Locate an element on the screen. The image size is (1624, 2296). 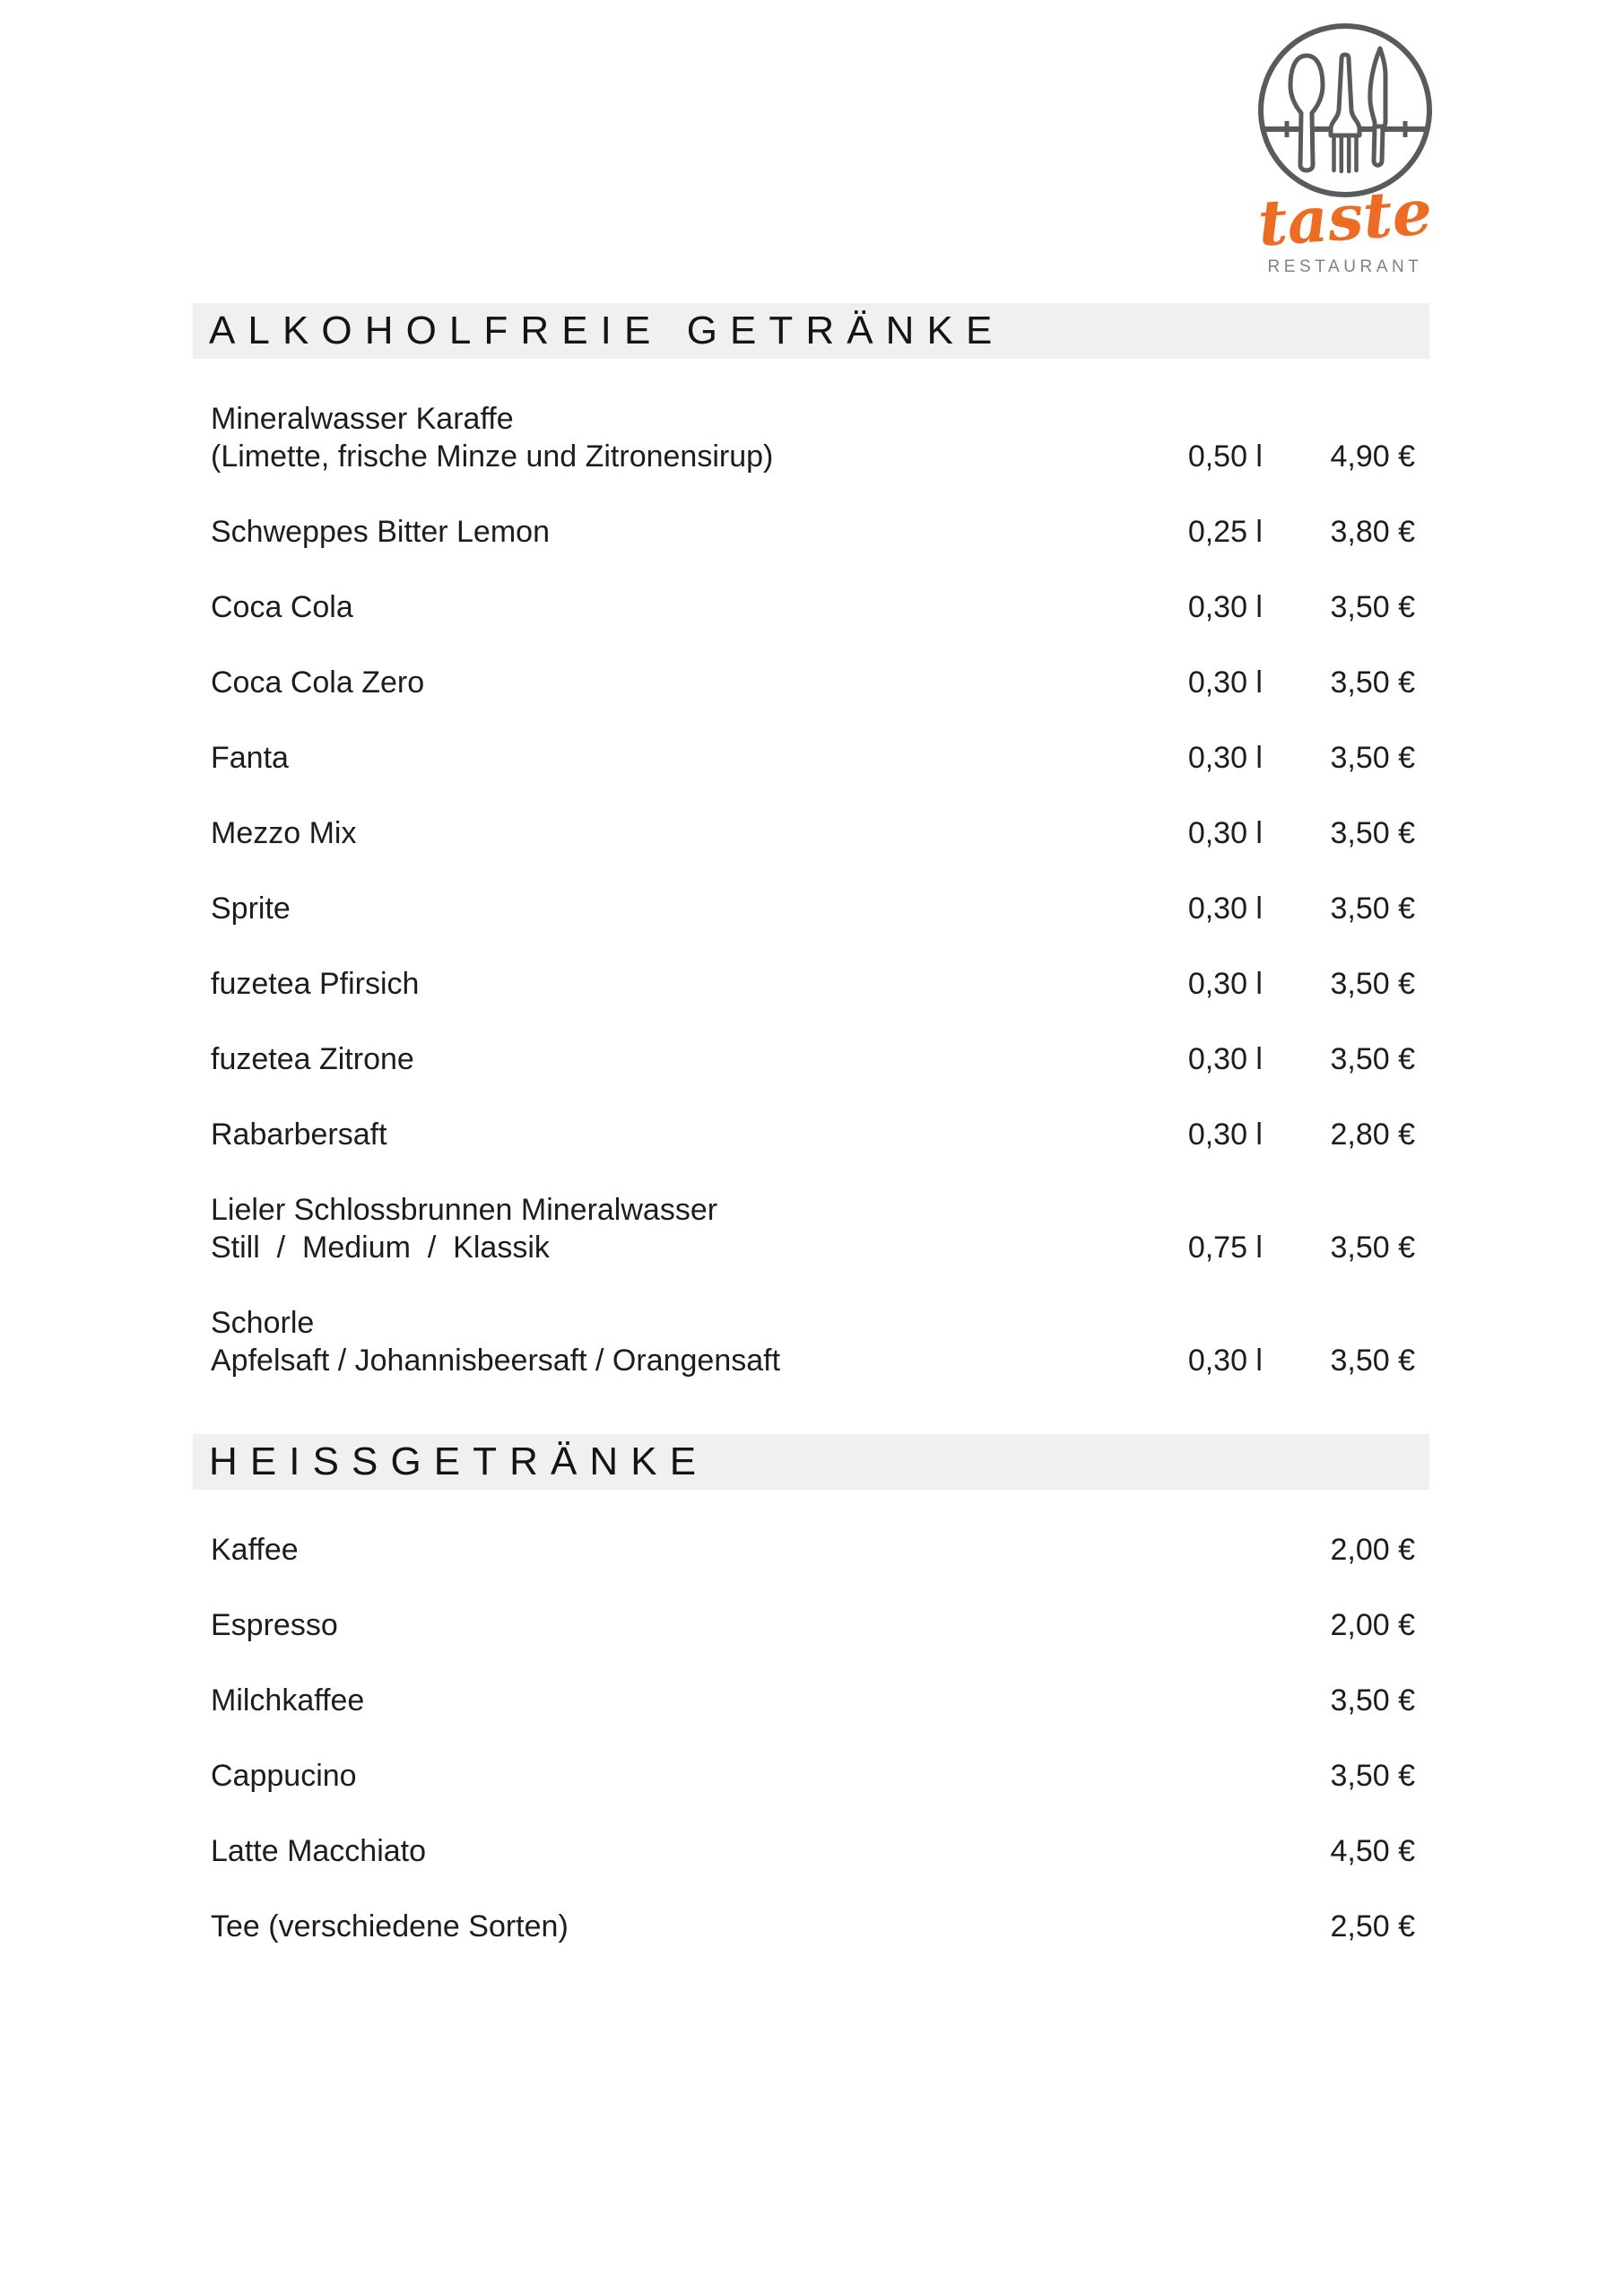
item-volume: 0,25 l is located at coordinates (1225, 532).